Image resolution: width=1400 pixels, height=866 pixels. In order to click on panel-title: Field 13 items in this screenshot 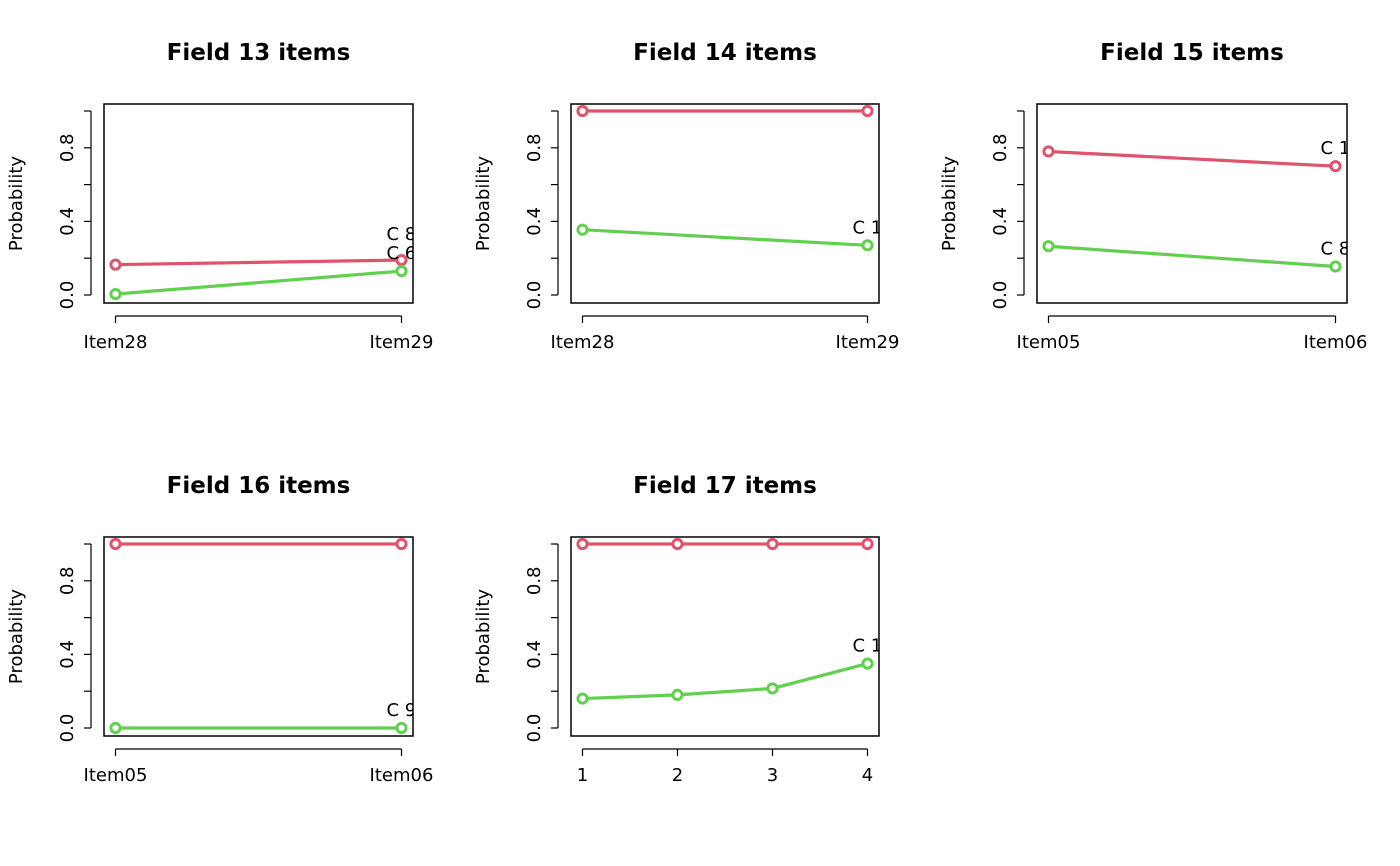, I will do `click(259, 53)`.